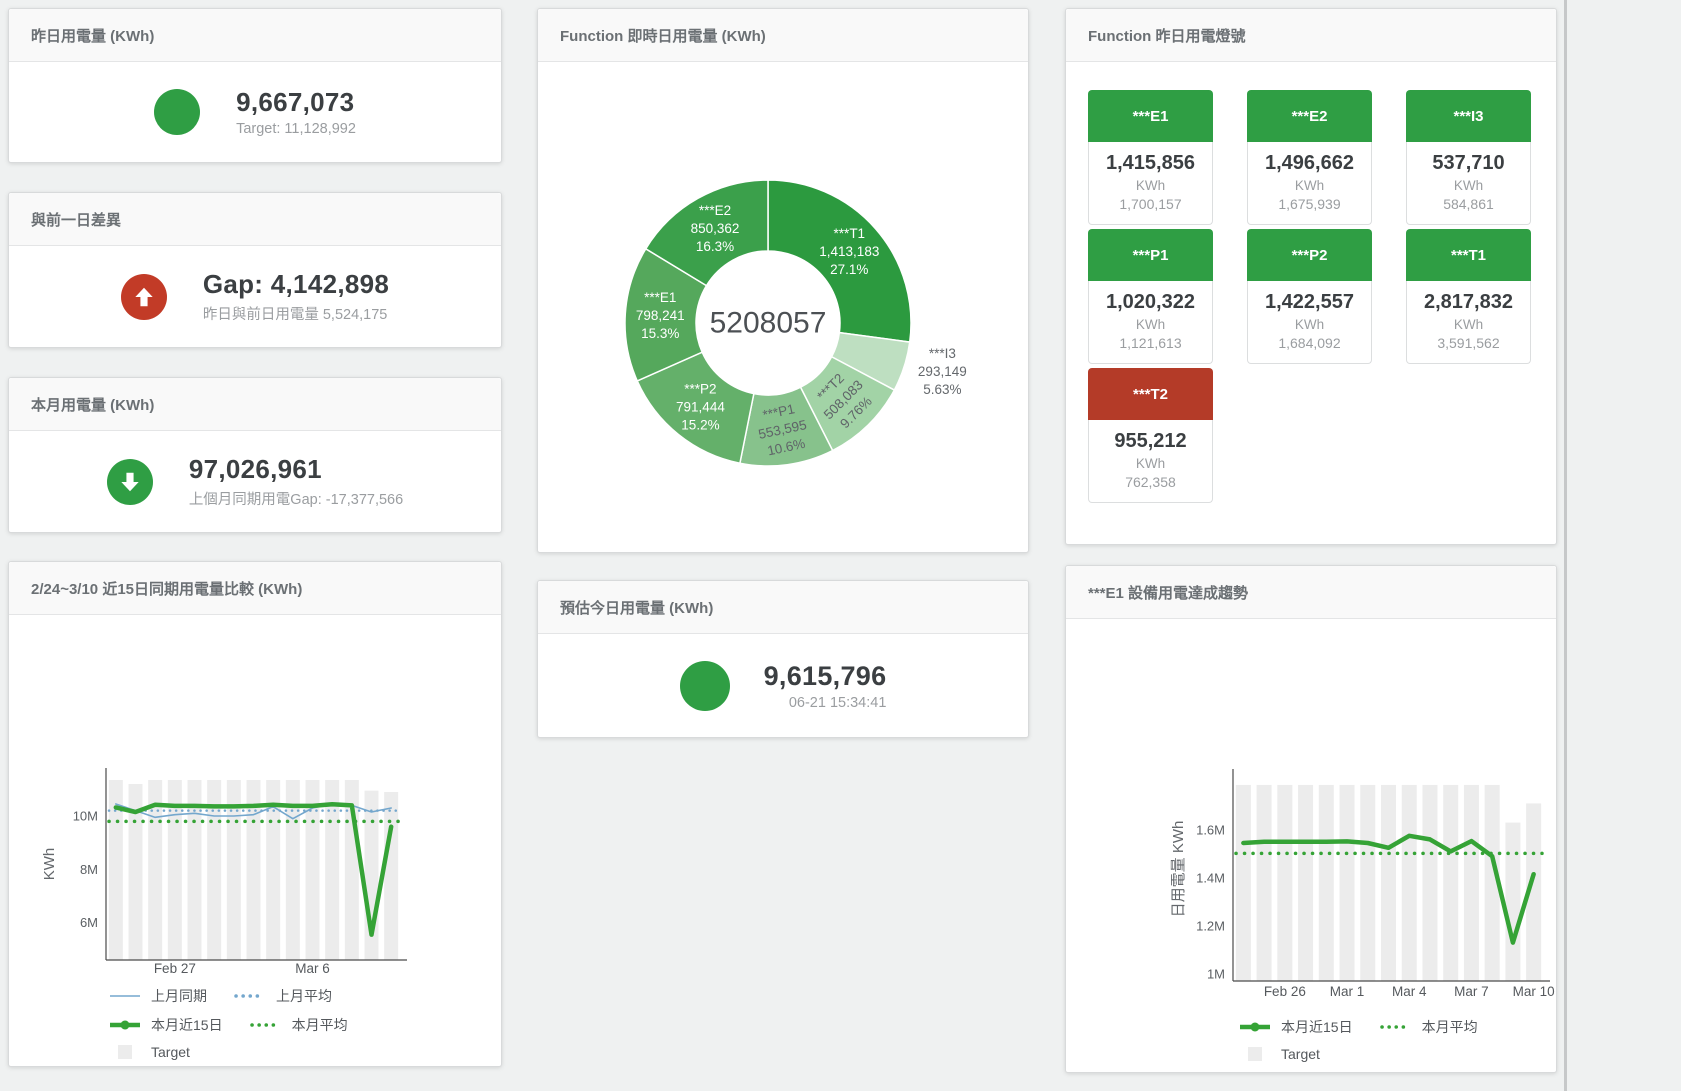 The image size is (1681, 1091). I want to click on tile-value: 1,415,856, so click(1150, 163).